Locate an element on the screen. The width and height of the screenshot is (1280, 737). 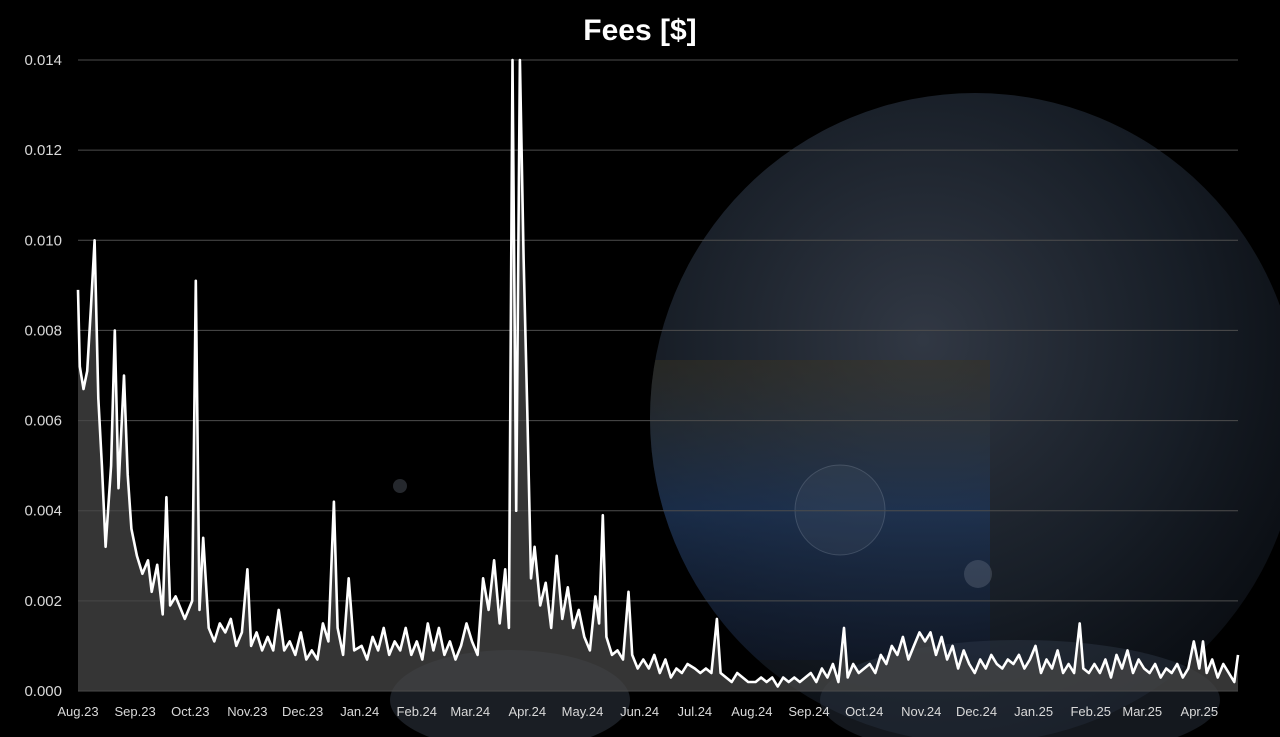
x-tick-label: Apr.25 is located at coordinates (1200, 711).